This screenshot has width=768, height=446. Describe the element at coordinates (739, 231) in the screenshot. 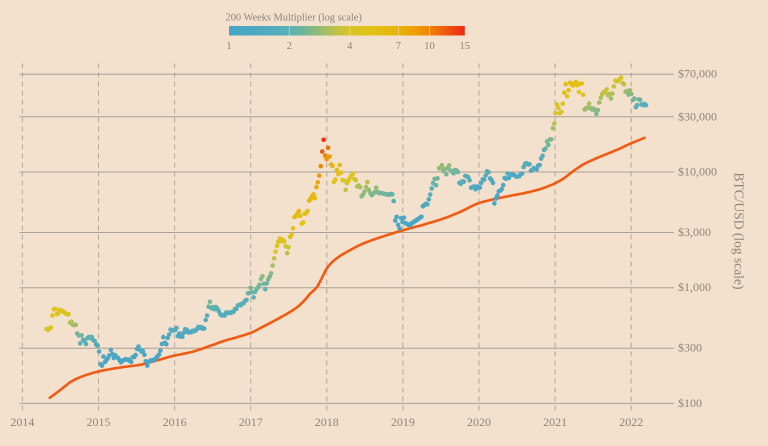

I see `svg-text: BTC/USD (log scale)` at that location.